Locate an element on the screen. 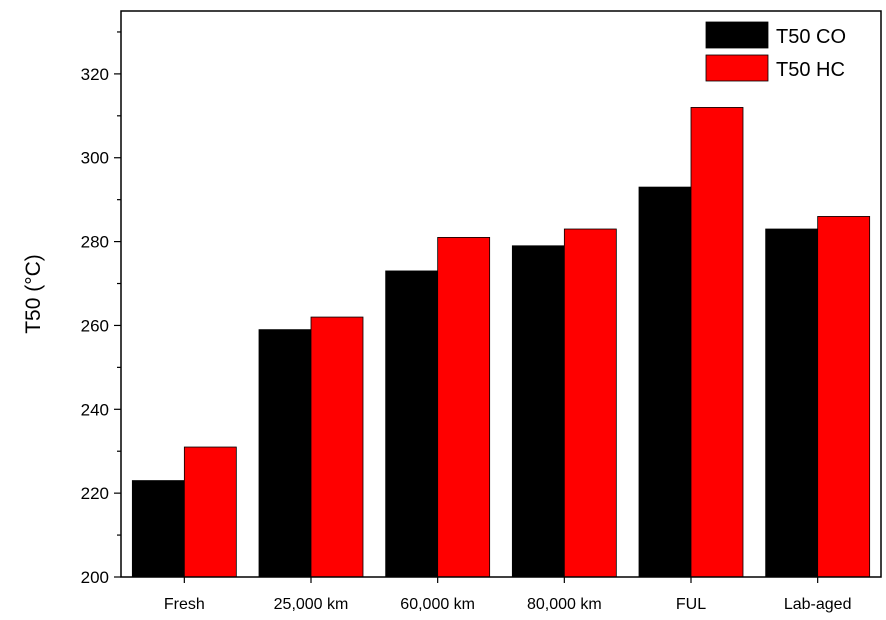 This screenshot has height=620, width=886. y-tick-label: 240 is located at coordinates (95, 409).